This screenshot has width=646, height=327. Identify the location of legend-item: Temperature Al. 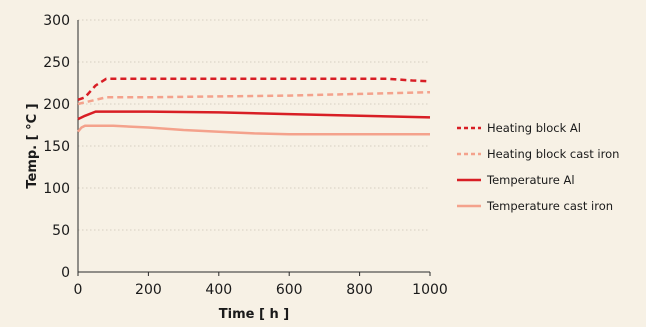
(516, 180).